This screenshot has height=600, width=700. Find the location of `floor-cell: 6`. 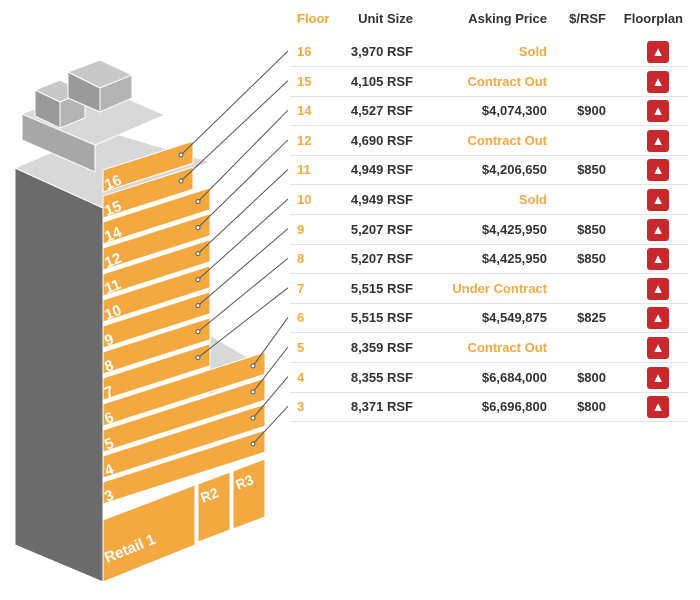

floor-cell: 6 is located at coordinates (301, 318).